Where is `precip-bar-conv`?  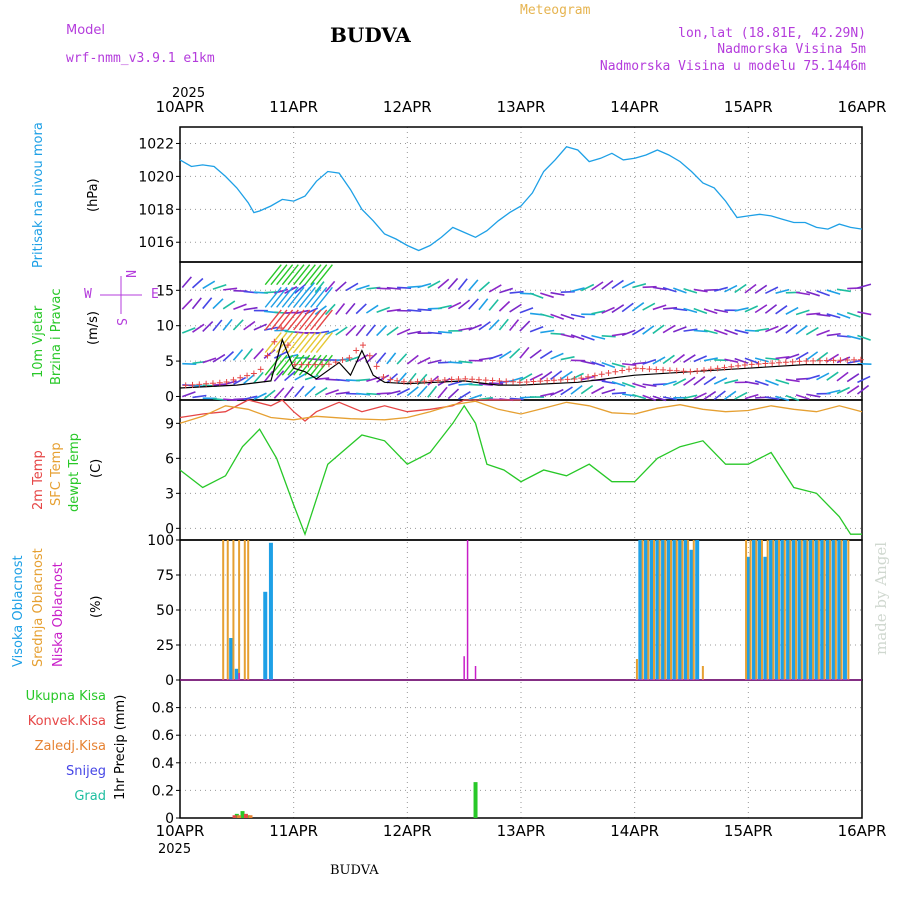 precip-bar-conv is located at coordinates (234, 816).